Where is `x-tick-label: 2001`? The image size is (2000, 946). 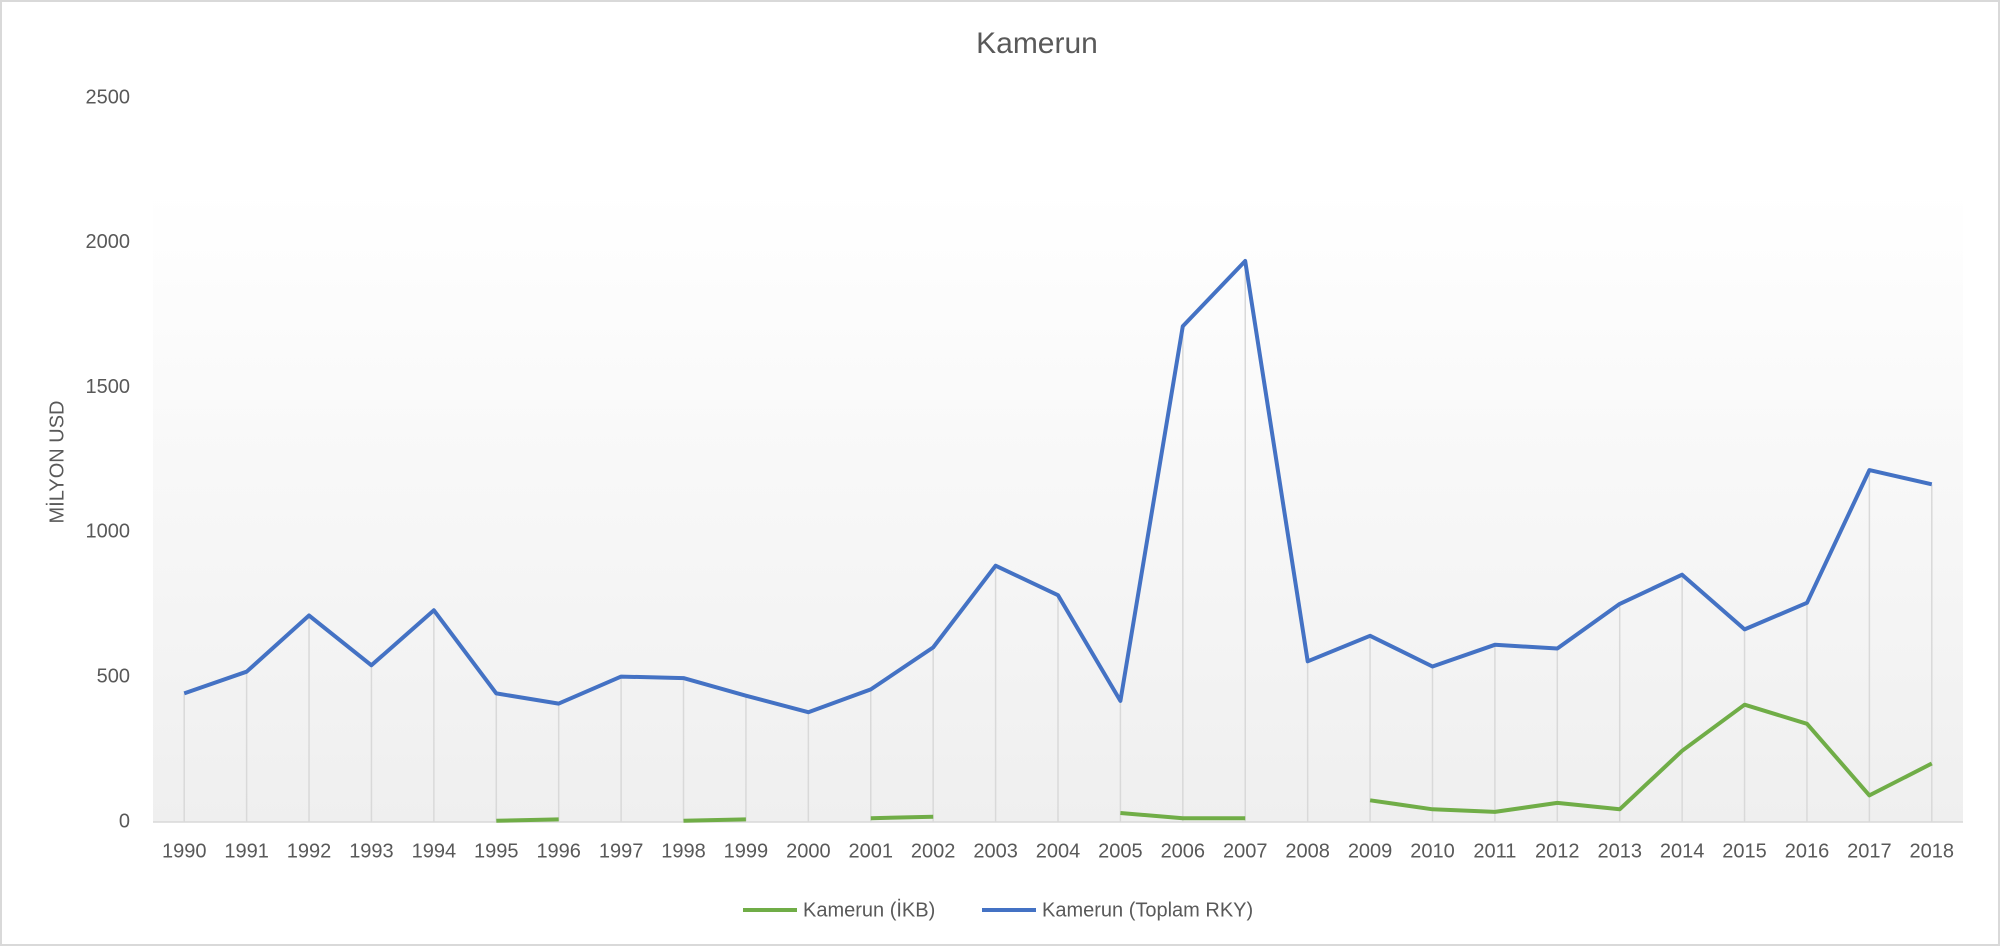 x-tick-label: 2001 is located at coordinates (871, 851).